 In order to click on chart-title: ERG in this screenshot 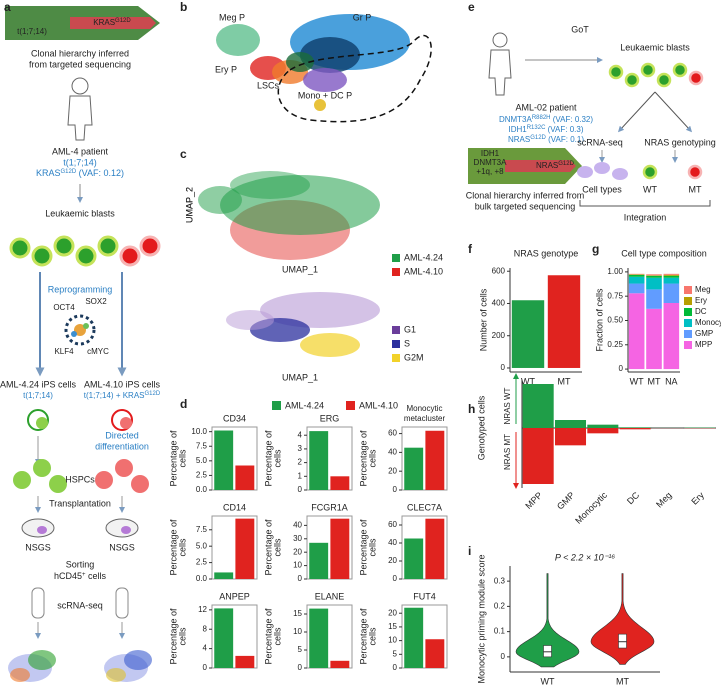, I will do `click(330, 418)`.